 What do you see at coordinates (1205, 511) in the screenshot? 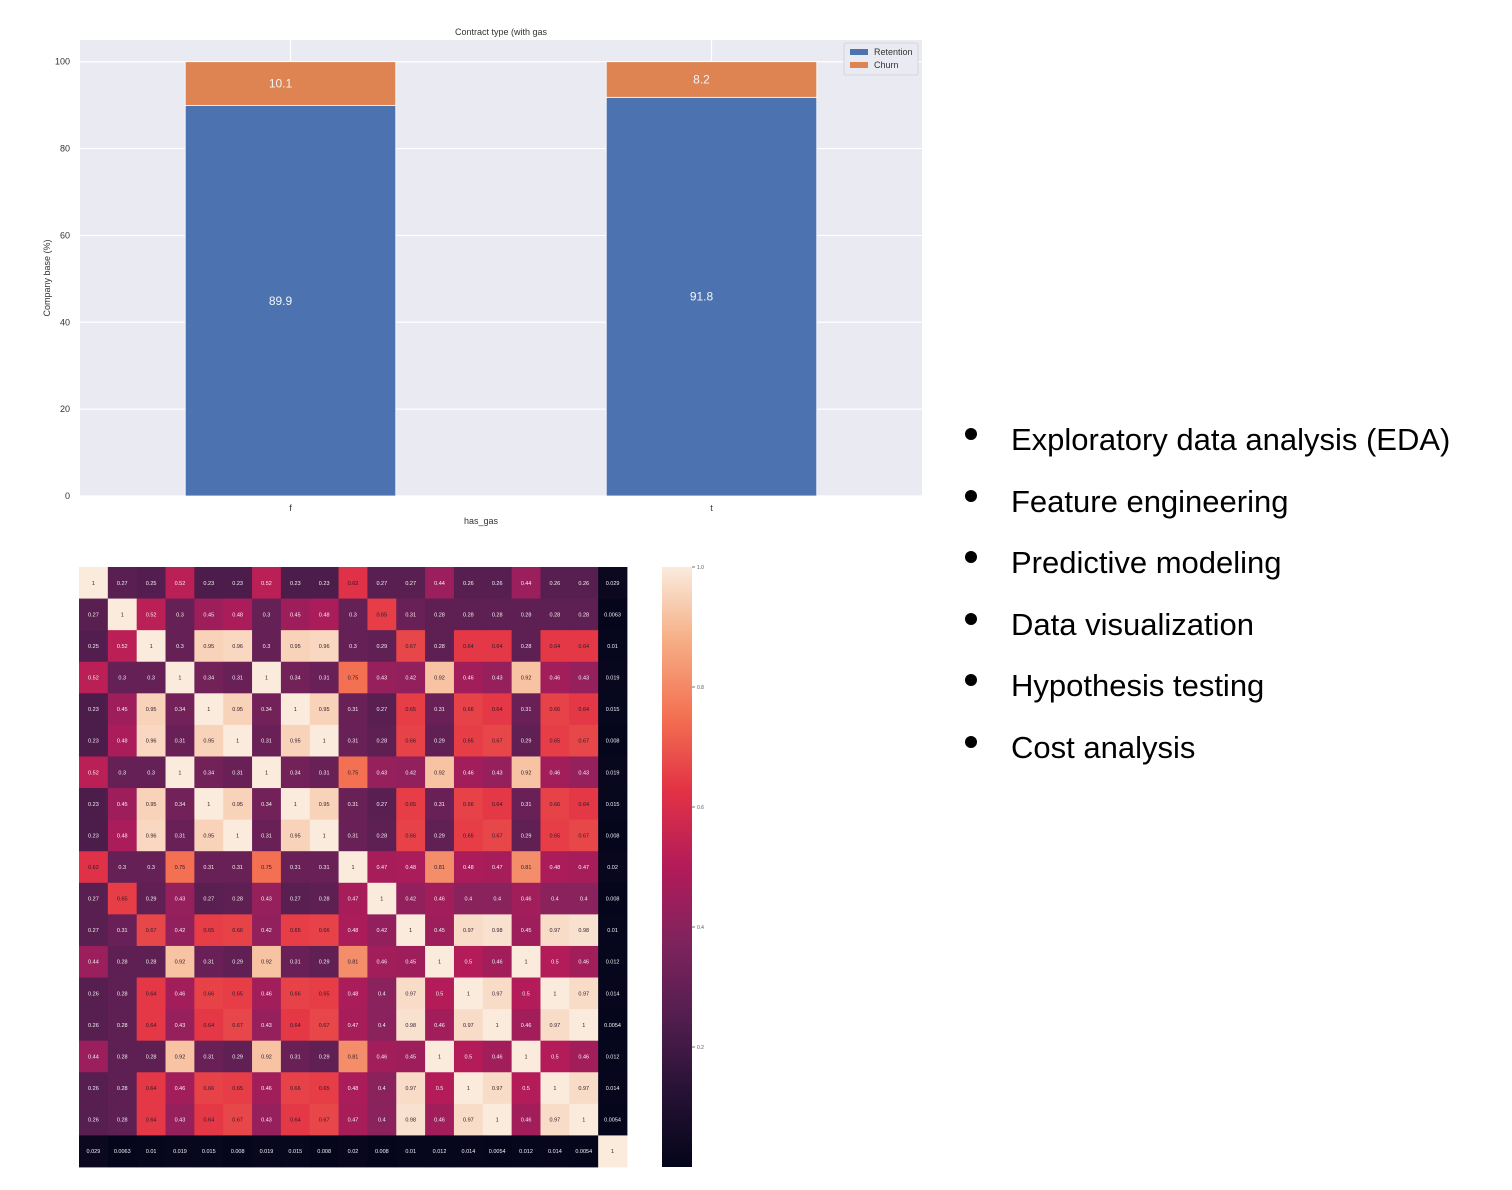
I see `skill-item: Feature engineering` at bounding box center [1205, 511].